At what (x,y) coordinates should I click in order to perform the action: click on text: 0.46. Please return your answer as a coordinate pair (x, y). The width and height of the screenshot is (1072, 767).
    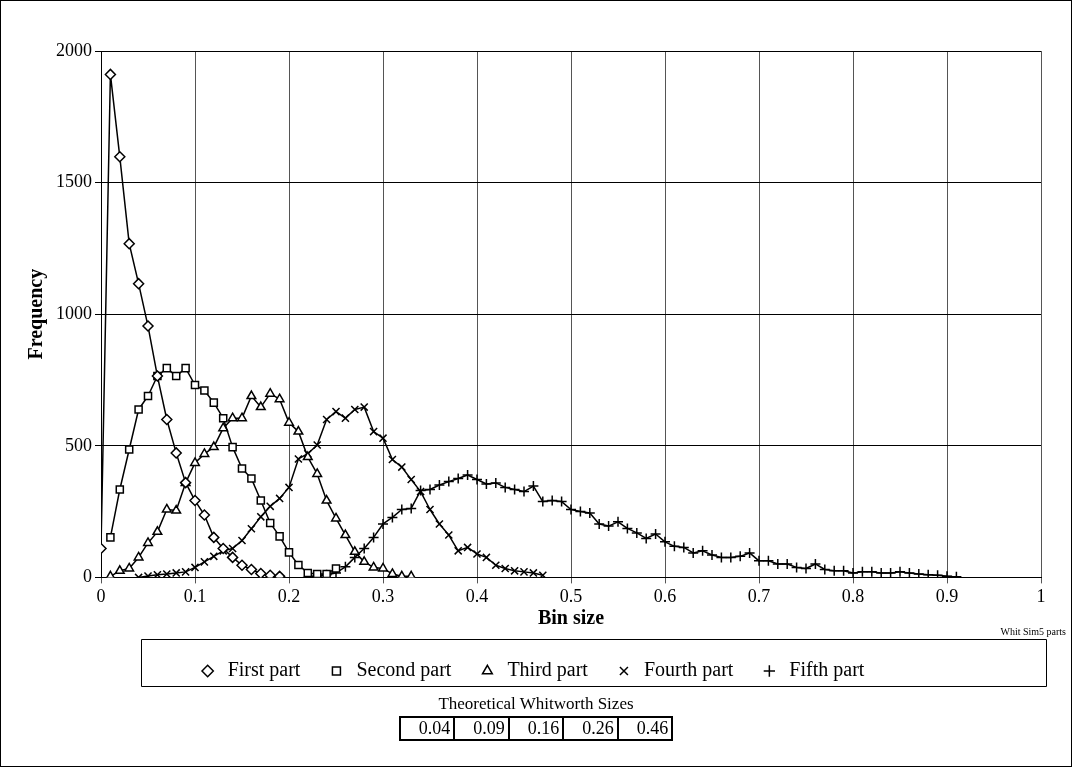
    Looking at the image, I should click on (645, 728).